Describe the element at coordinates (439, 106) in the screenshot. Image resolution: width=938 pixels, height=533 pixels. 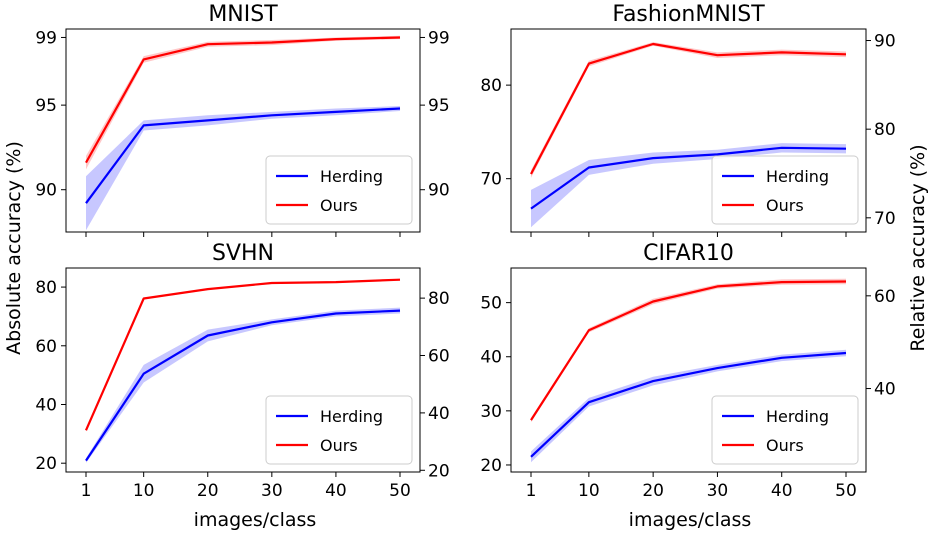
I see `y2-tick-label: 95` at that location.